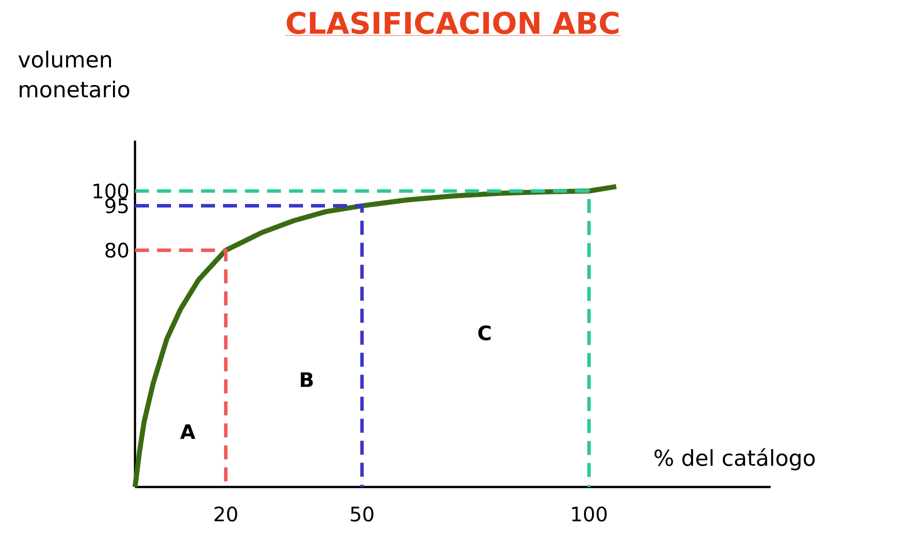  What do you see at coordinates (188, 431) in the screenshot?
I see `annotation: A` at bounding box center [188, 431].